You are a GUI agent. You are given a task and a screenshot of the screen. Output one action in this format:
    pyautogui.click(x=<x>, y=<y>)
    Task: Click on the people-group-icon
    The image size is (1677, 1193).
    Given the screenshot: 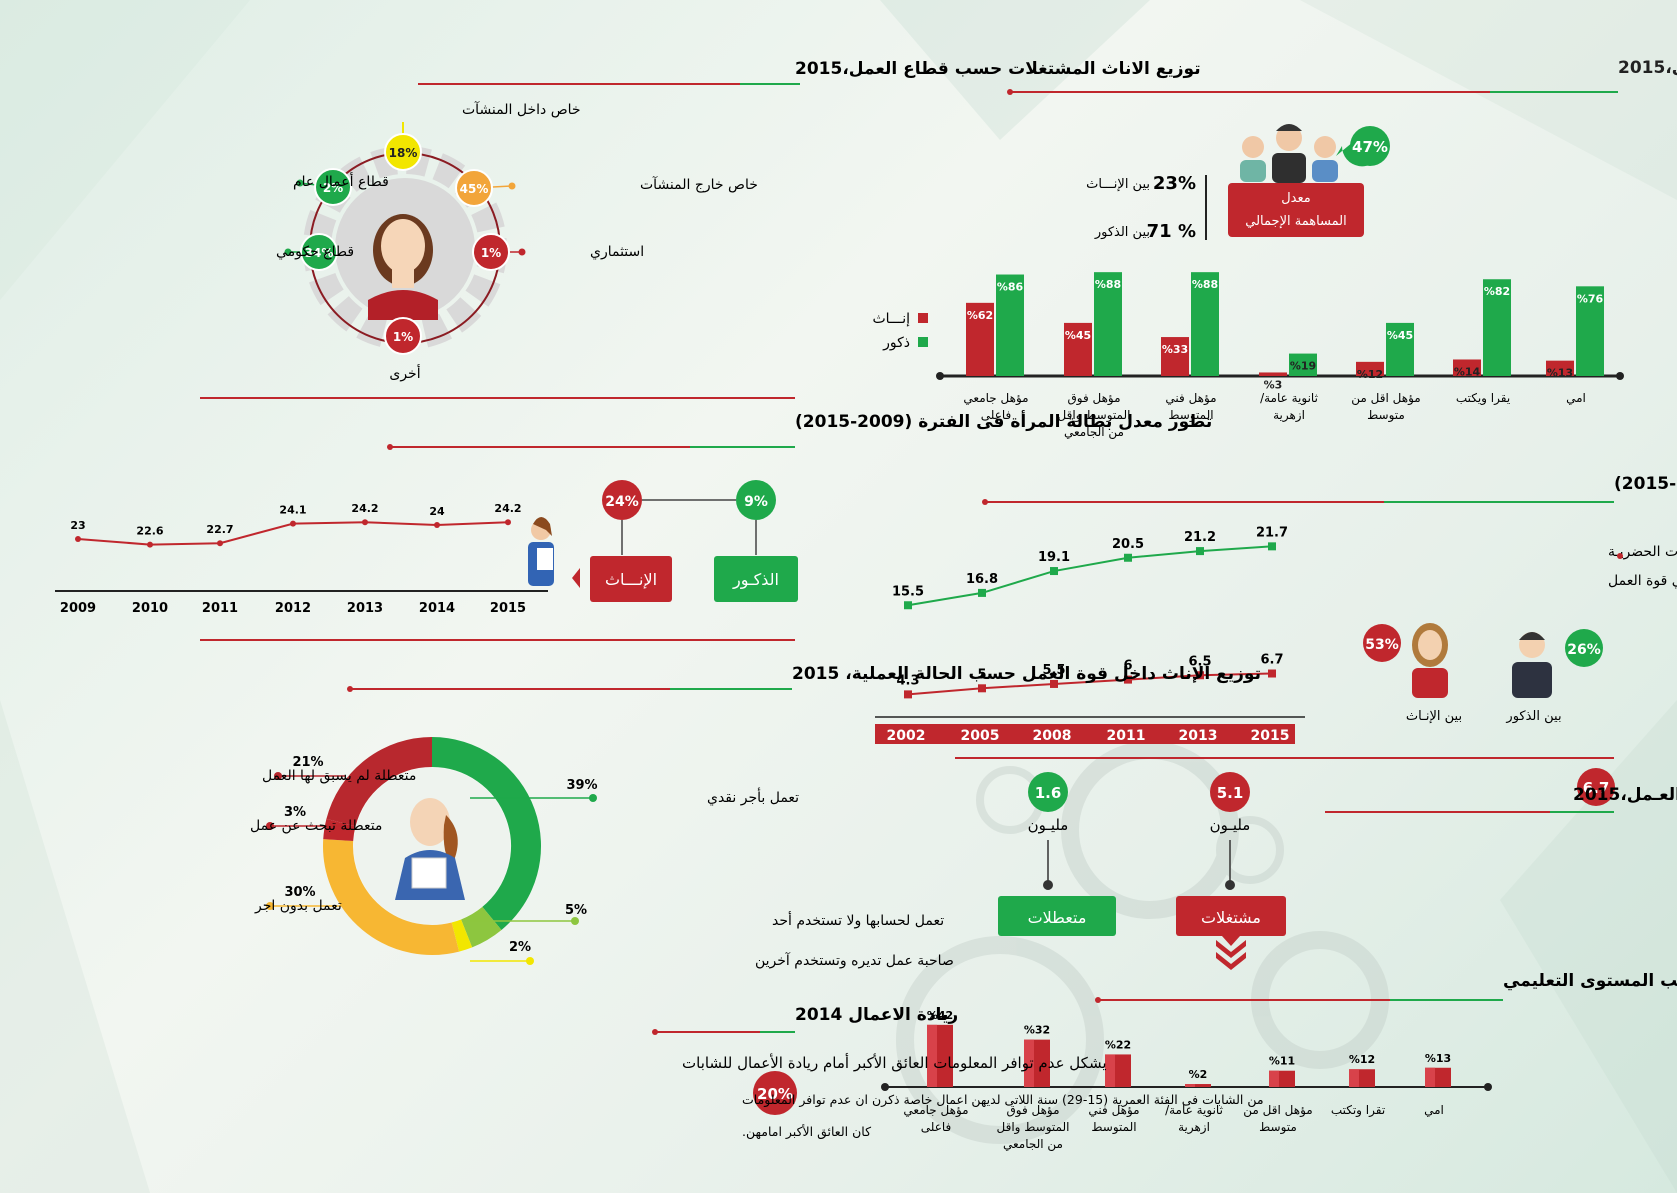 What is the action you would take?
    pyautogui.click(x=1289, y=153)
    